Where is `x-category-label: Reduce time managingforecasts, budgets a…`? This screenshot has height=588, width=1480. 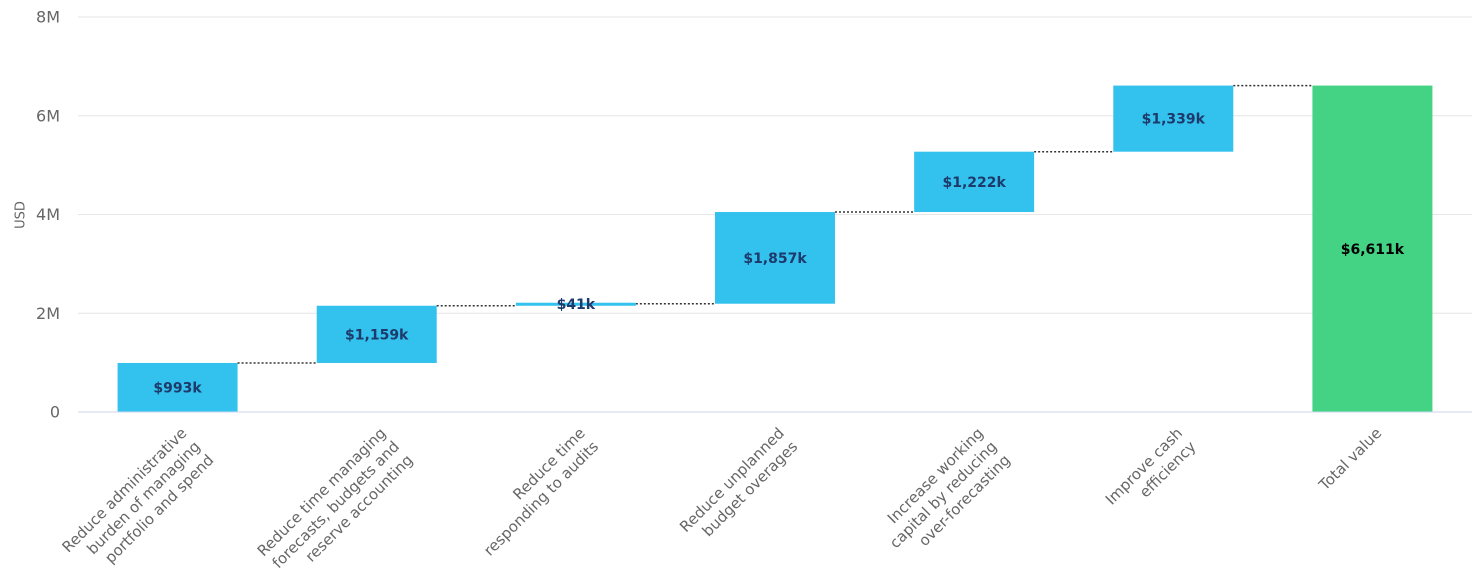 x-category-label: Reduce time managingforecasts, budgets a… is located at coordinates (335, 505).